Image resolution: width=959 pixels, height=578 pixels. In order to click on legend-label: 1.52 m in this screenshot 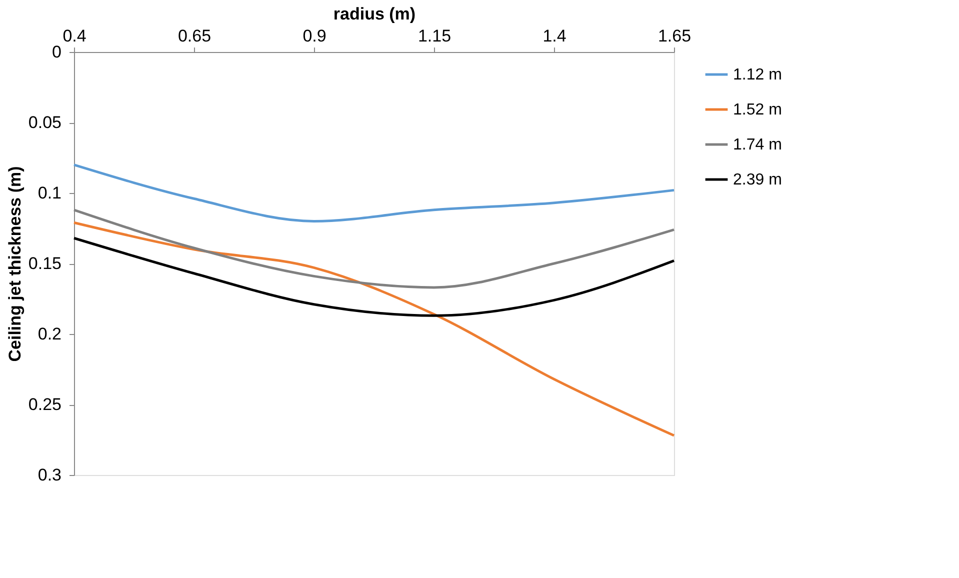, I will do `click(757, 110)`.